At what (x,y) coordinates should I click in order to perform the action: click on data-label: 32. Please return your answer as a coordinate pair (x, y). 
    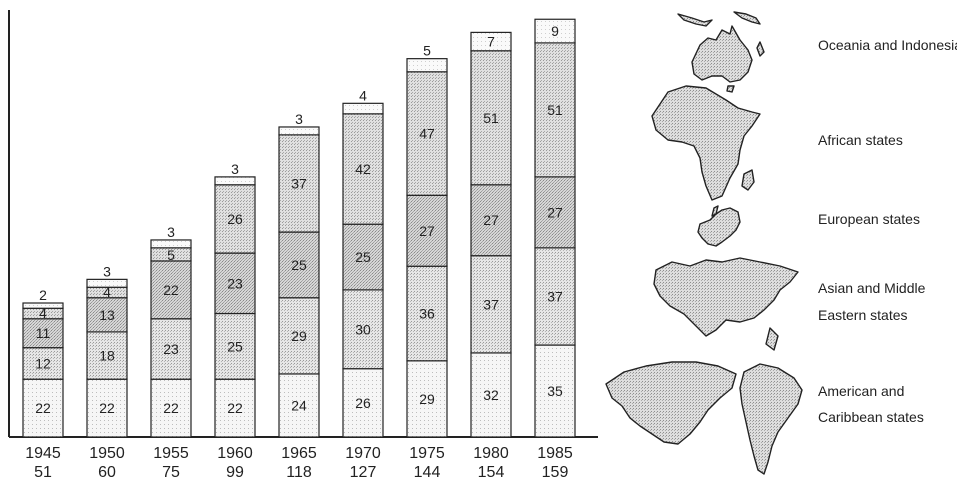
    Looking at the image, I should click on (491, 395).